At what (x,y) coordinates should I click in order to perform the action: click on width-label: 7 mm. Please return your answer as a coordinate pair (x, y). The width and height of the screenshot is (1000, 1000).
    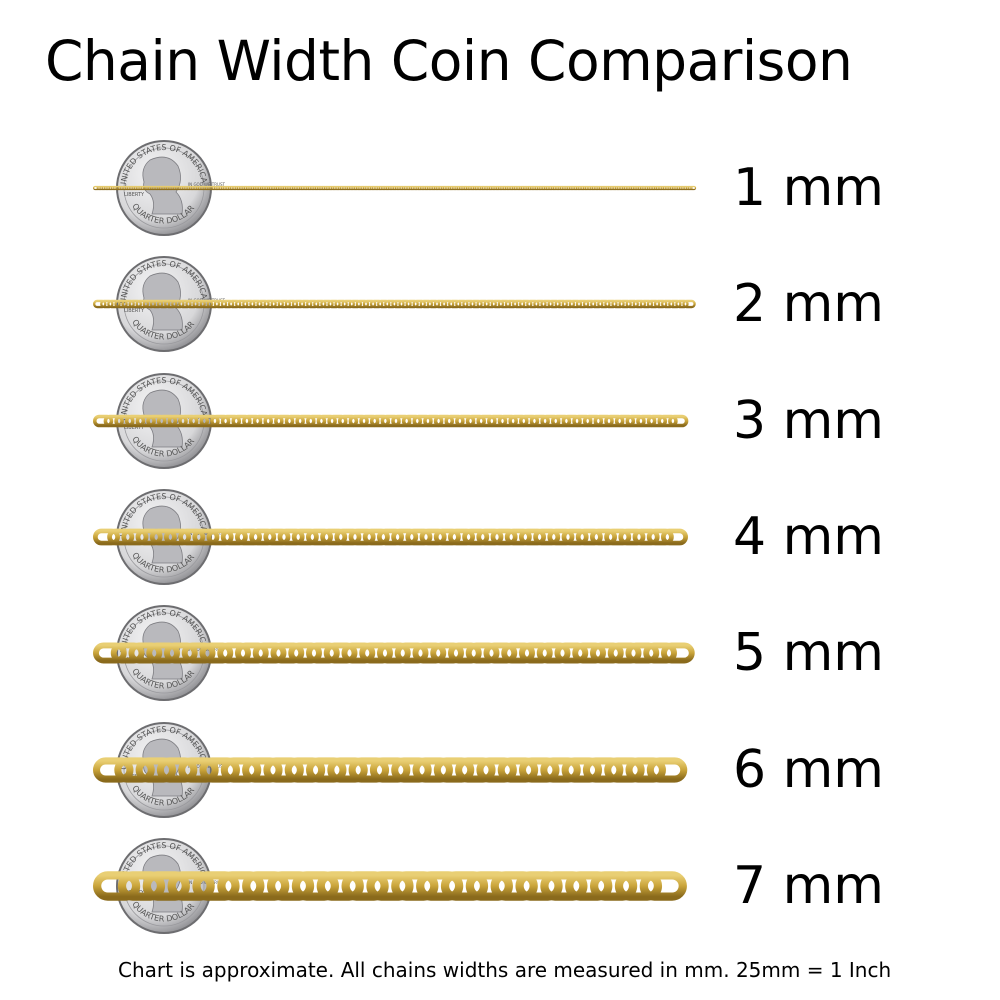
    Looking at the image, I should click on (808, 885).